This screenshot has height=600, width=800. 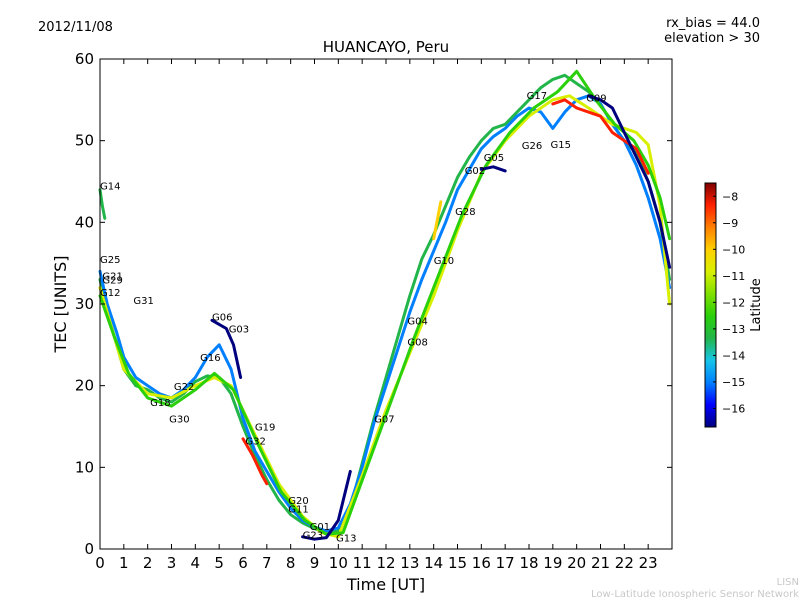 I want to click on y-tick-label: 30, so click(x=84, y=304).